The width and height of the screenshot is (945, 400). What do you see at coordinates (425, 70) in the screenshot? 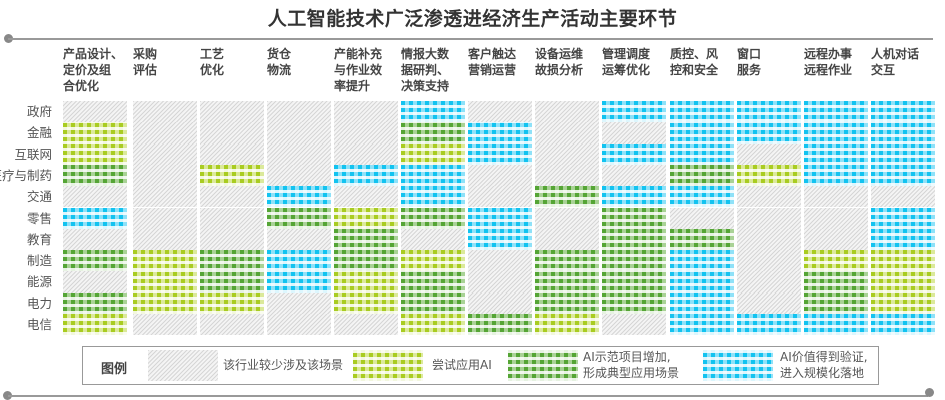
I see `column-header: 情报大数 据研判、 决策支持` at bounding box center [425, 70].